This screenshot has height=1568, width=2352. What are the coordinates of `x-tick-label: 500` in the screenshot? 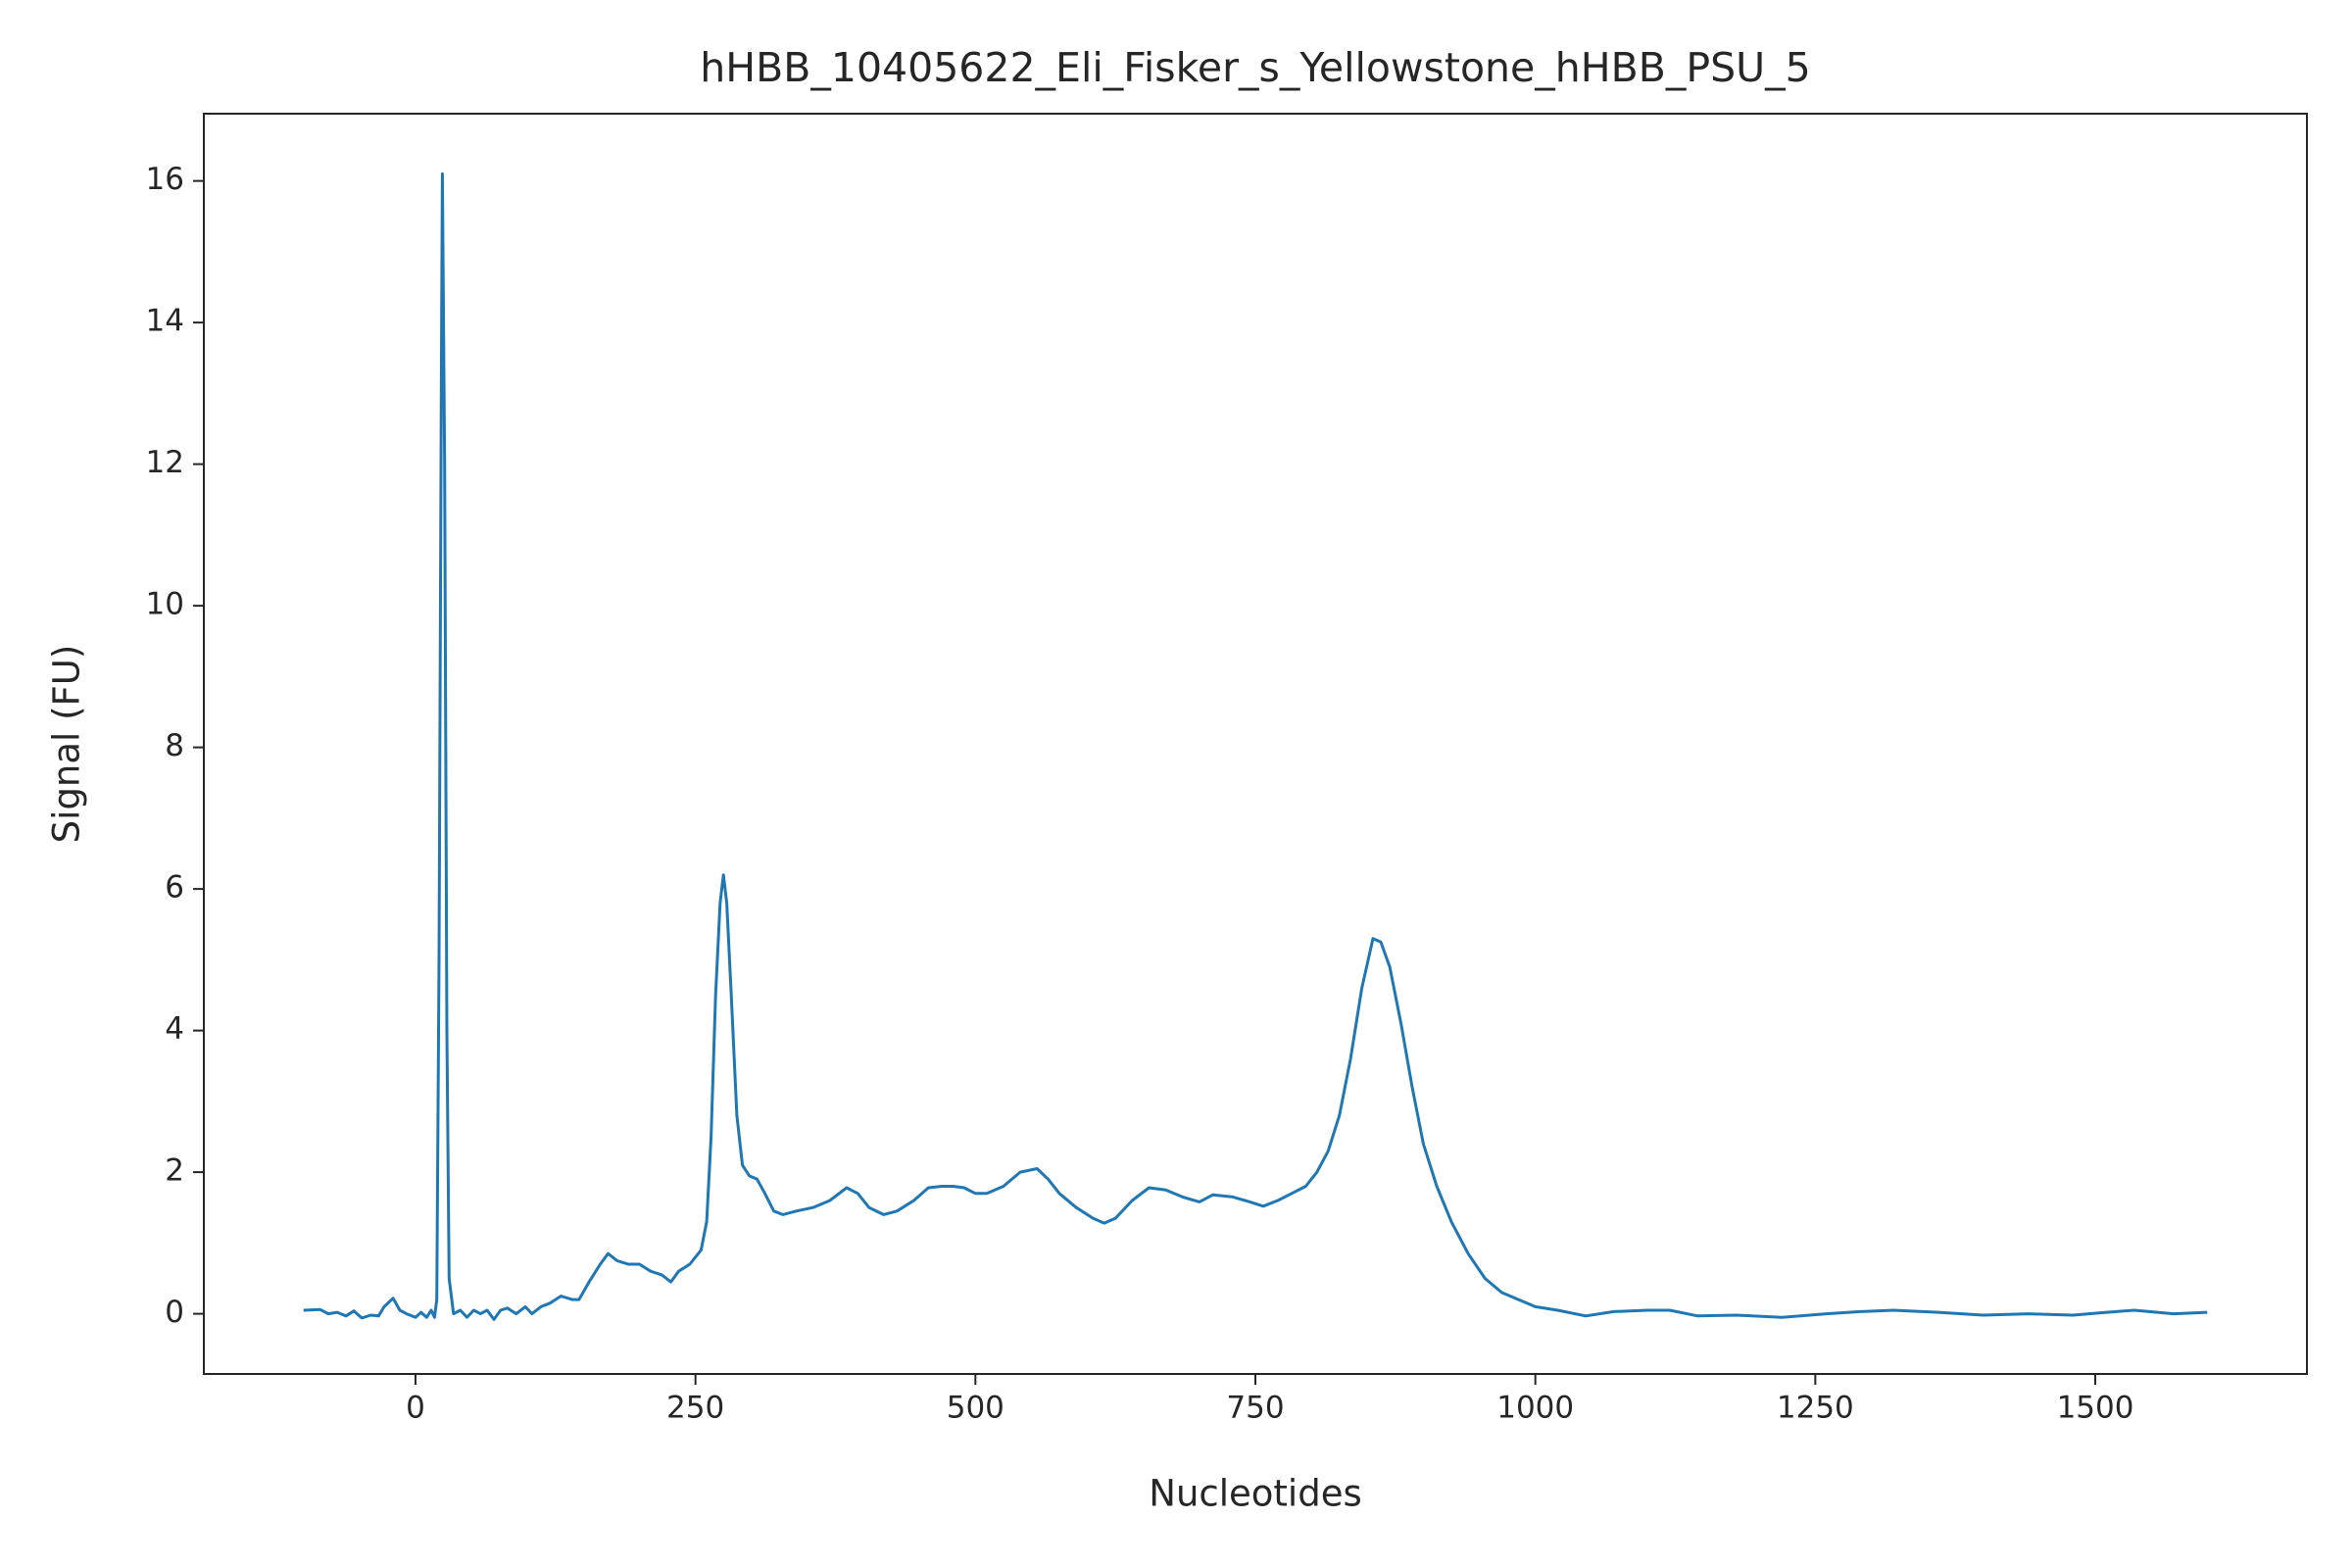 It's located at (975, 1408).